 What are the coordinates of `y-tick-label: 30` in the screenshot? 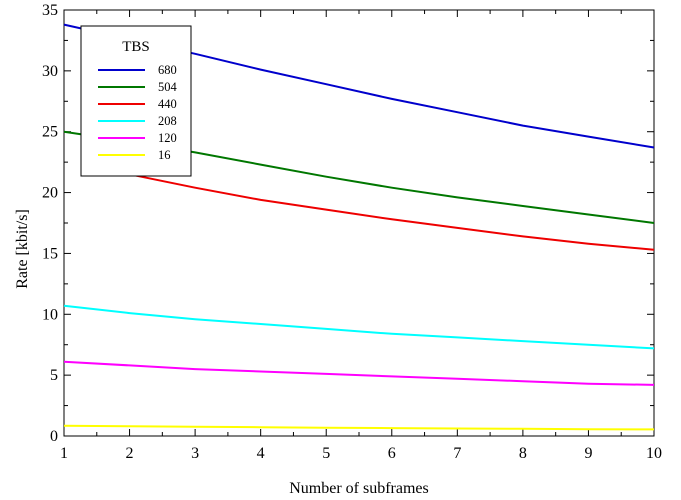 It's located at (50, 71).